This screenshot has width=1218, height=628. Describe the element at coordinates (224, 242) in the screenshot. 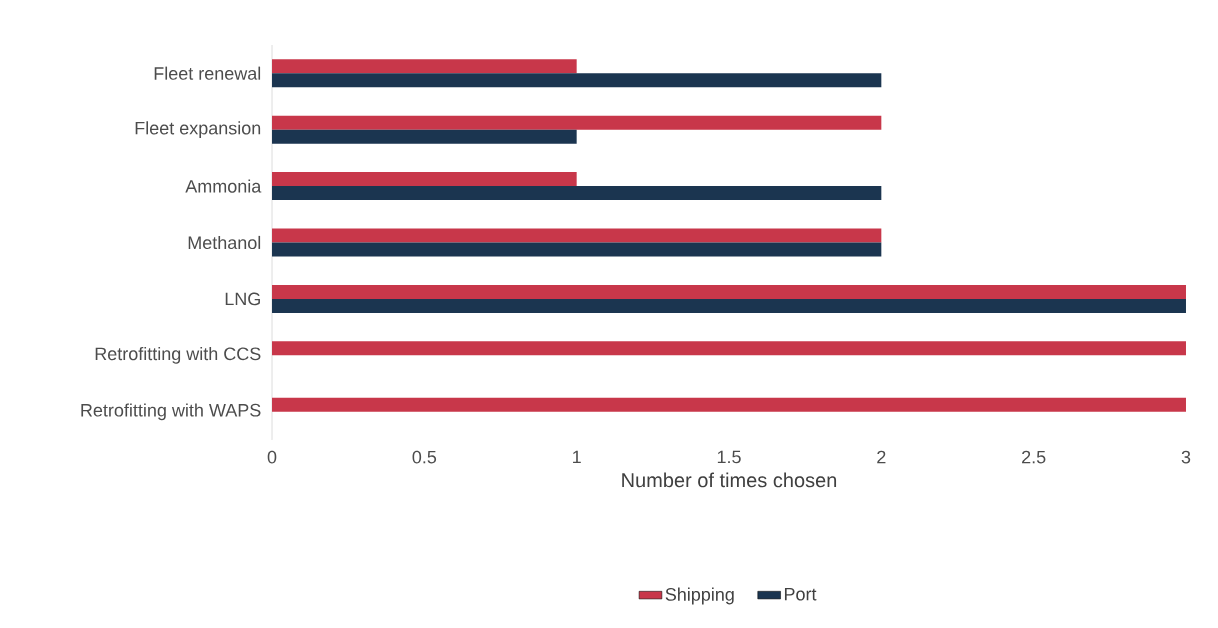

I see `y-tick-label: Methanol` at that location.